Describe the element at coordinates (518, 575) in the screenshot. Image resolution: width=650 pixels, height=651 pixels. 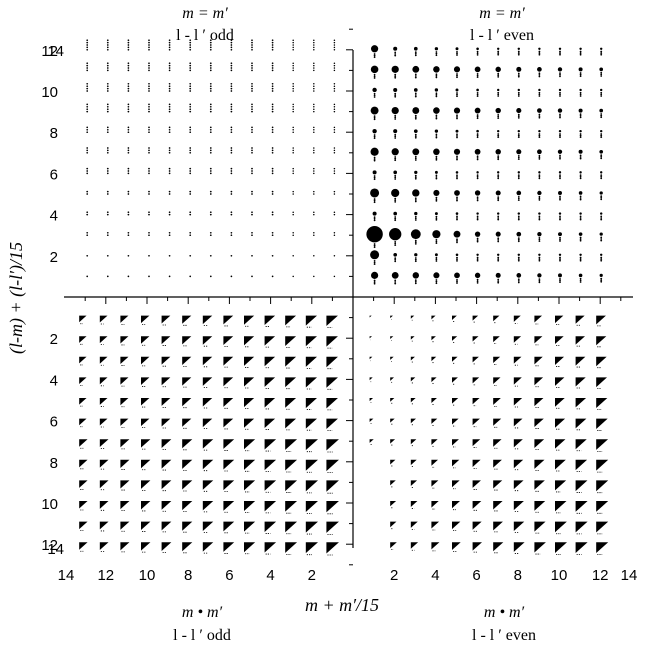
I see `x-tick-label: 8` at that location.